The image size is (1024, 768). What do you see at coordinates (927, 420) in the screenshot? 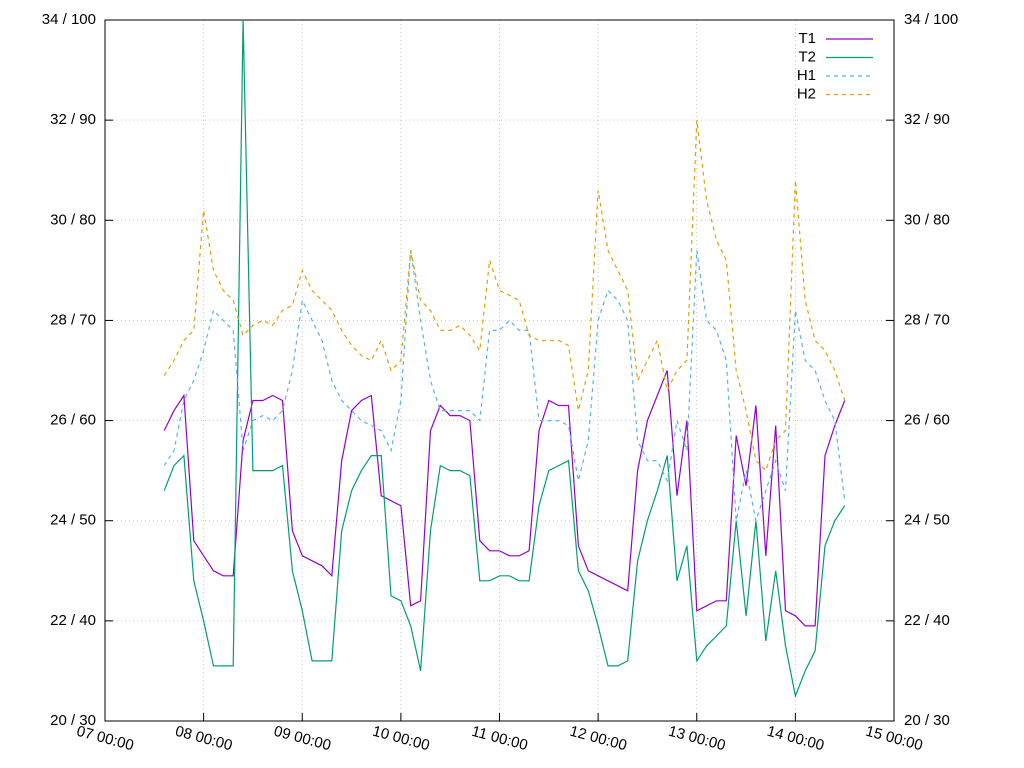
I see `y2-tick-label: 26 / 60` at bounding box center [927, 420].